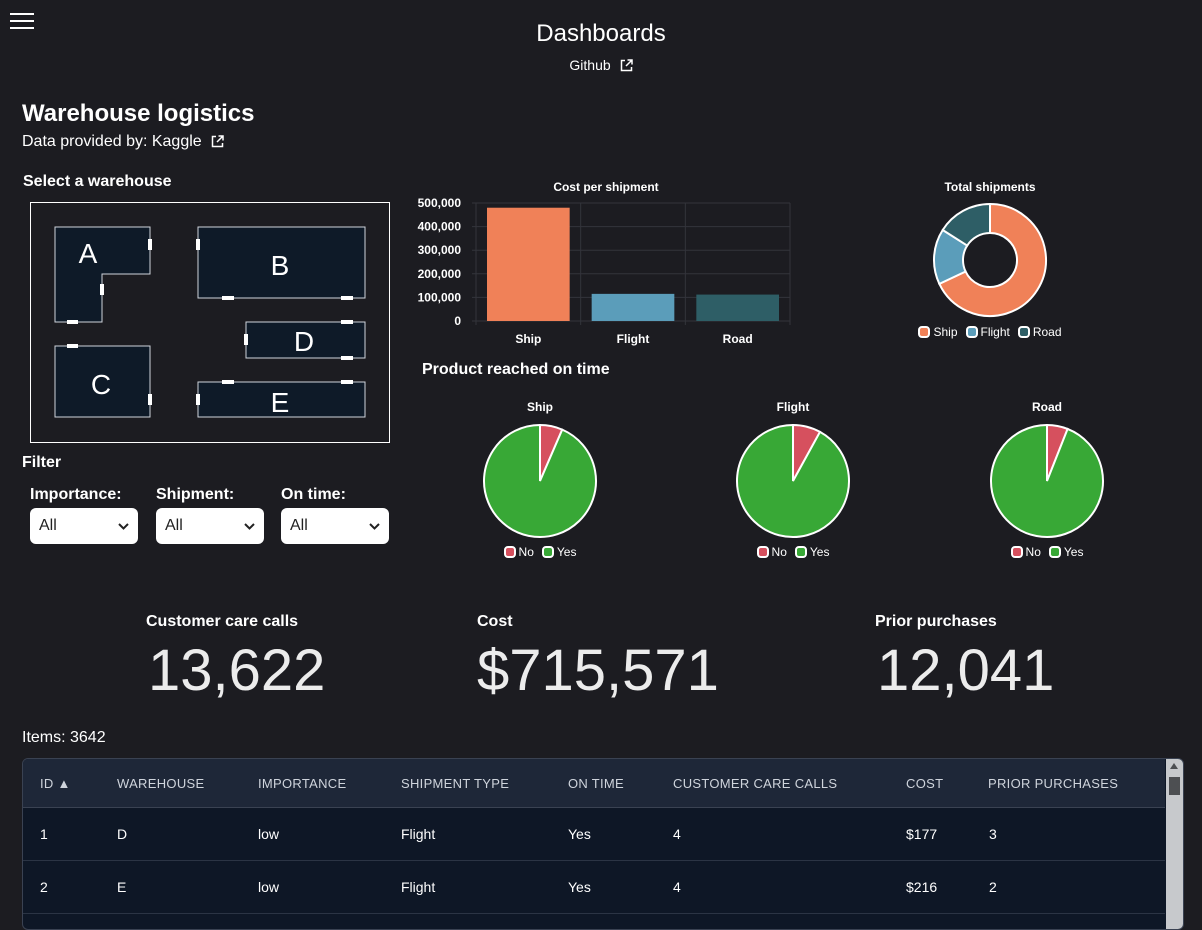 This screenshot has height=930, width=1202. Describe the element at coordinates (755, 783) in the screenshot. I see `column-header-customer-care-calls: CUSTOMER CARE CALLS` at that location.